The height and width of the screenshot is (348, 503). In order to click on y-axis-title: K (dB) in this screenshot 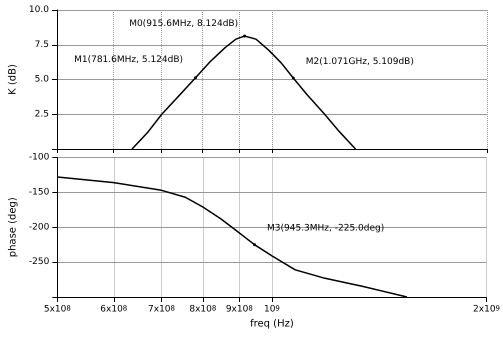, I will do `click(13, 79)`.